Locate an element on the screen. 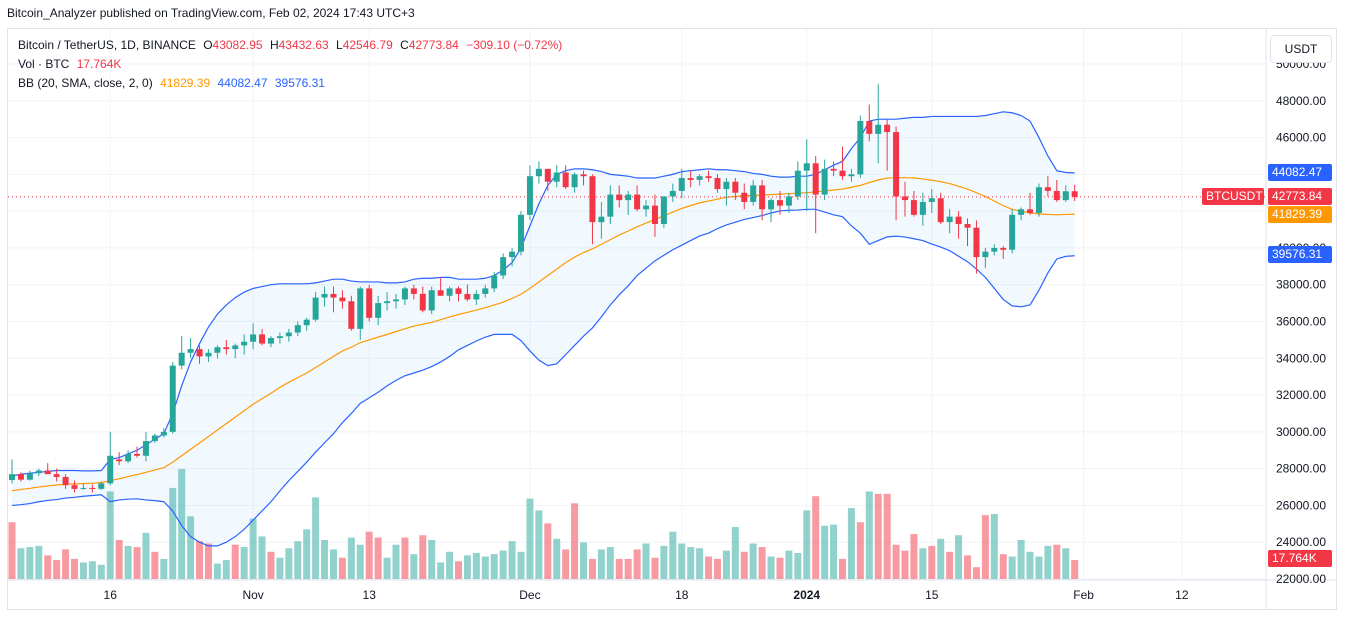 The image size is (1347, 618). legend-bb-label: BB (20, SMA, close, 2, 0) is located at coordinates (85, 83).